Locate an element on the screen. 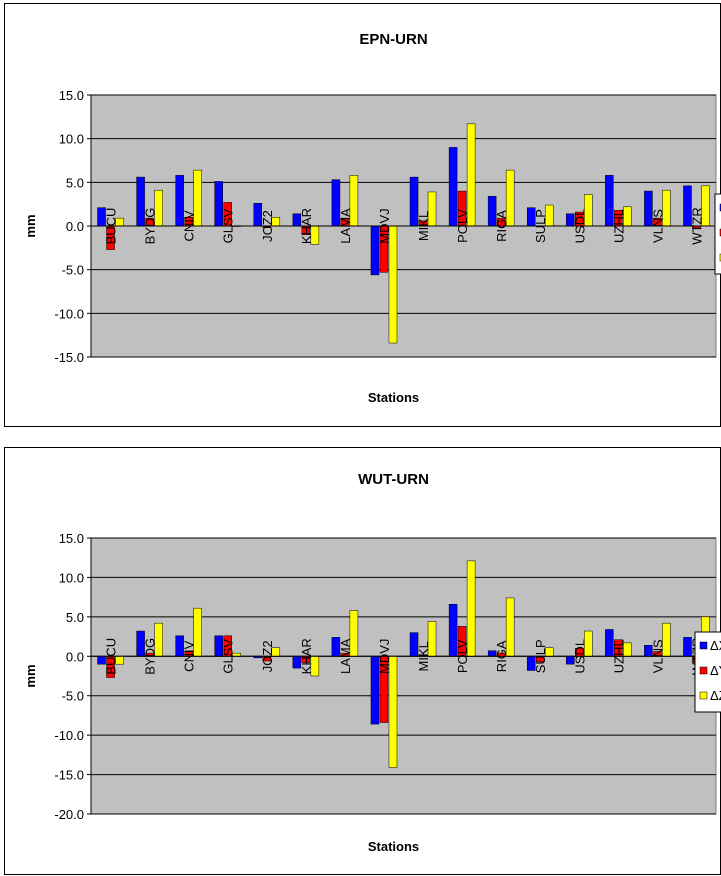 This screenshot has width=721, height=876. legend-label: ΔZ is located at coordinates (715, 695).